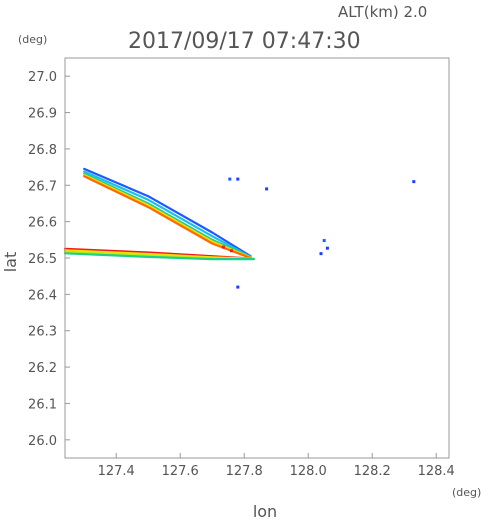 The width and height of the screenshot is (491, 521). Describe the element at coordinates (382, 12) in the screenshot. I see `altitude-label: ALT(km) 2.0` at that location.